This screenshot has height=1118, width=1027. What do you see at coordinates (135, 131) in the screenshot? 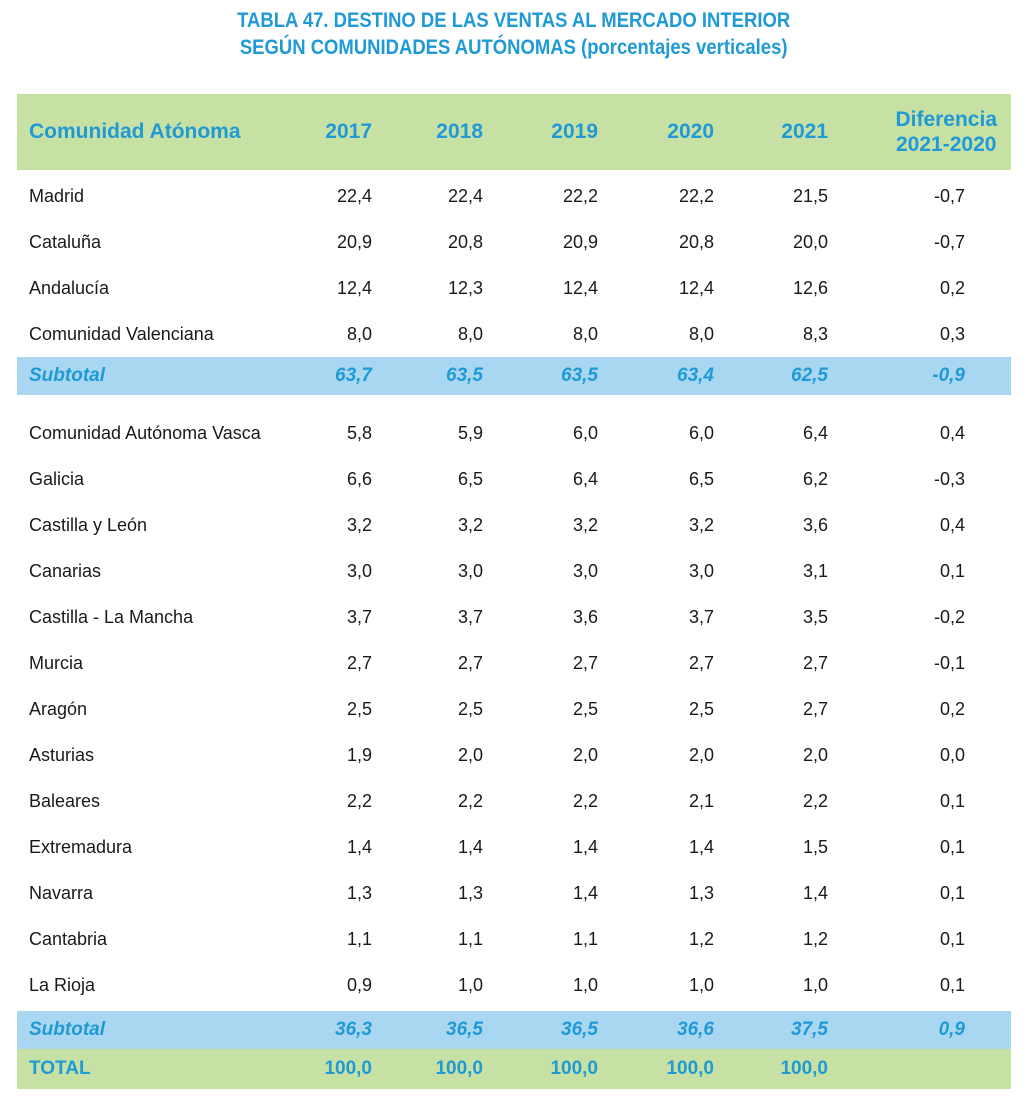
I see `header-region: Comunidad Atónoma` at bounding box center [135, 131].